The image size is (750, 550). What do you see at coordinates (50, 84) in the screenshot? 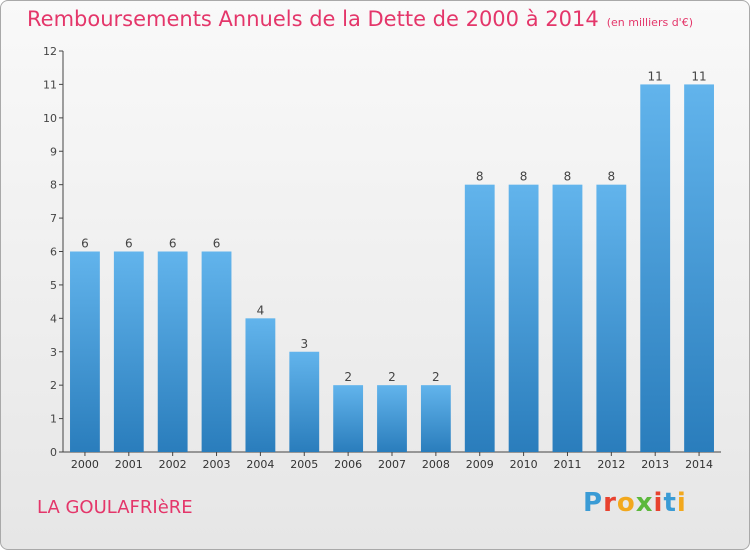
I see `y-tick-label: 11` at bounding box center [50, 84].